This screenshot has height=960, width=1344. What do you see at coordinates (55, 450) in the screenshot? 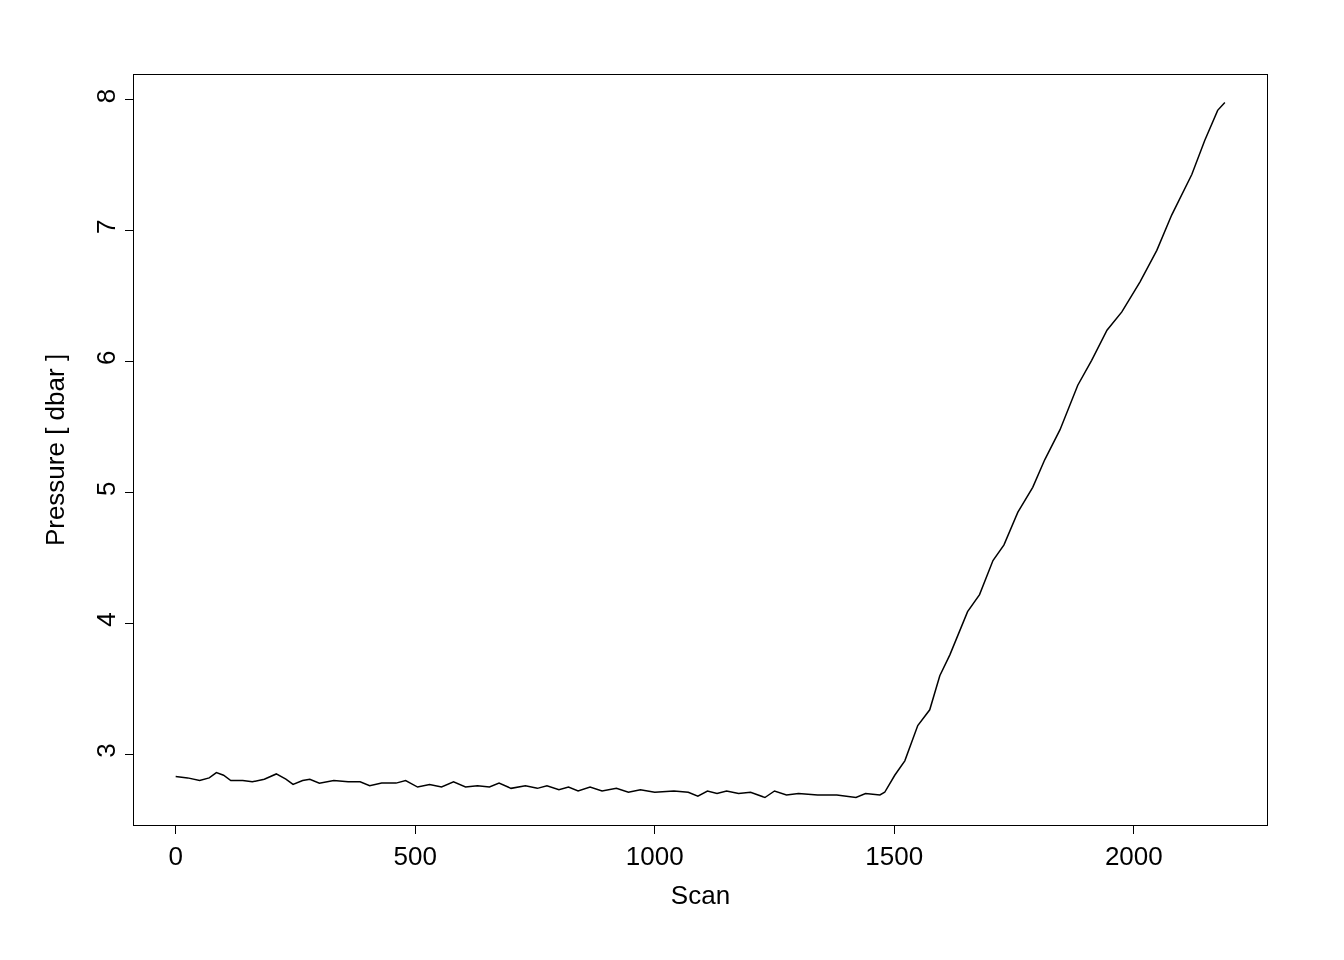
I see `y-axis-title: Pressure [ dbar ]` at bounding box center [55, 450].